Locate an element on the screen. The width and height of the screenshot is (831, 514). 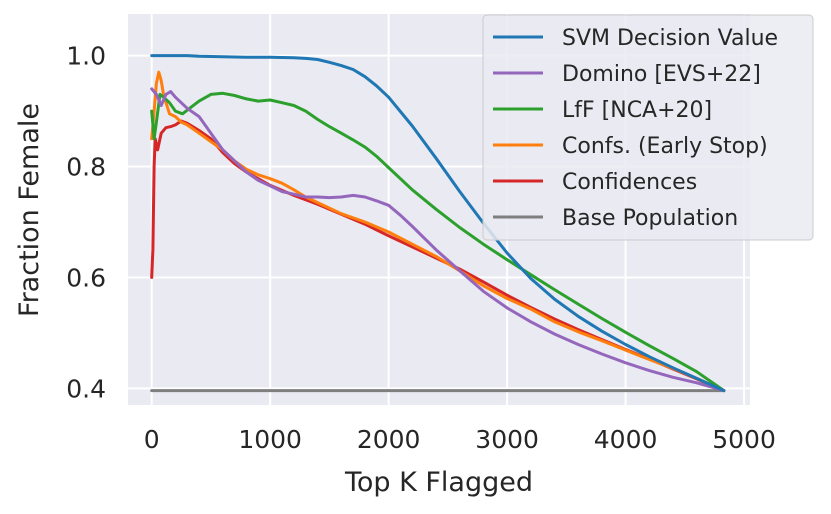
y-tick-label: 0.4 is located at coordinates (86, 388).